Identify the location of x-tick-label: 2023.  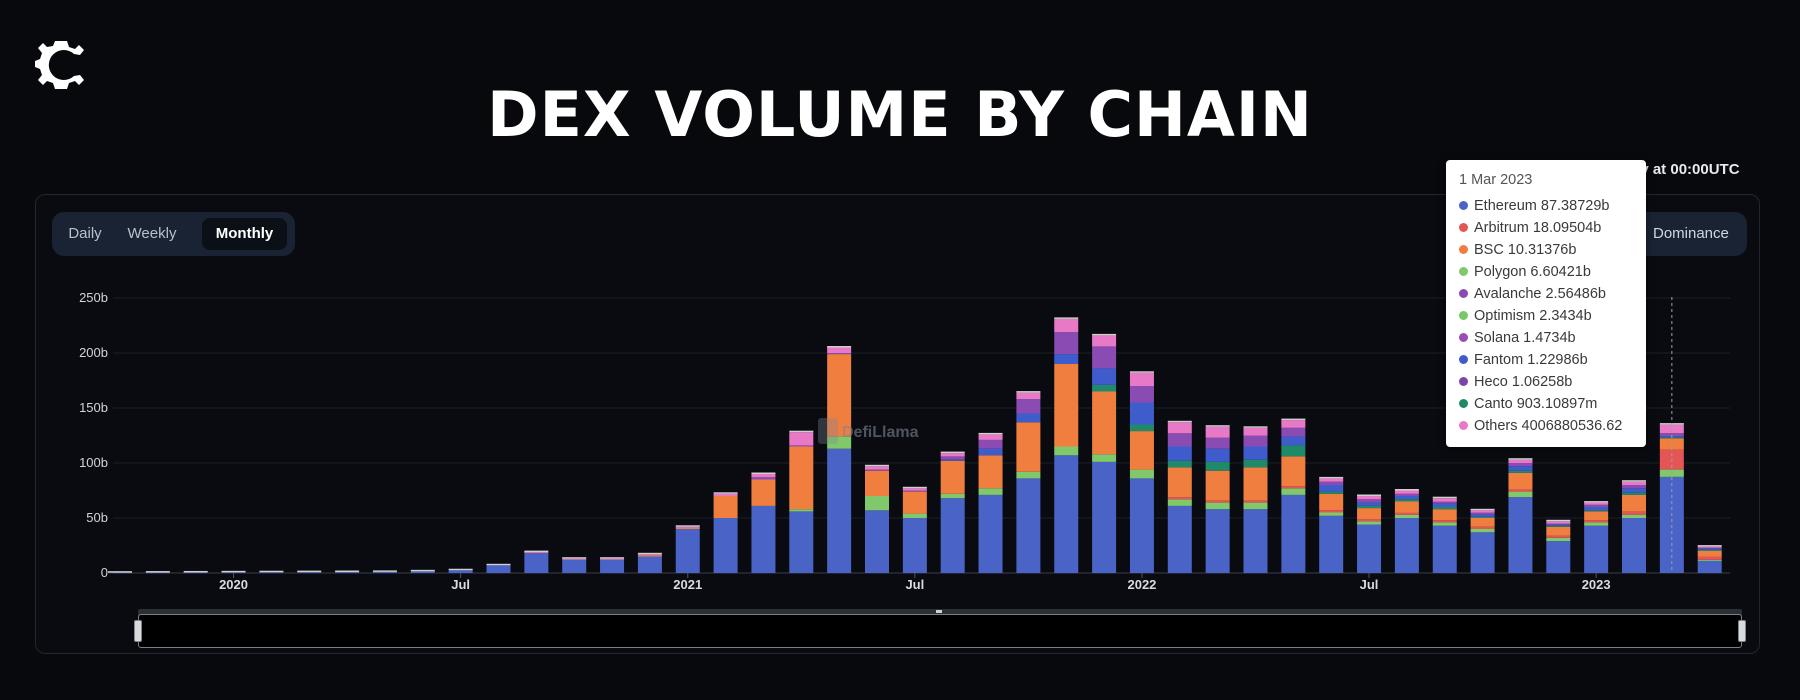
(1596, 584).